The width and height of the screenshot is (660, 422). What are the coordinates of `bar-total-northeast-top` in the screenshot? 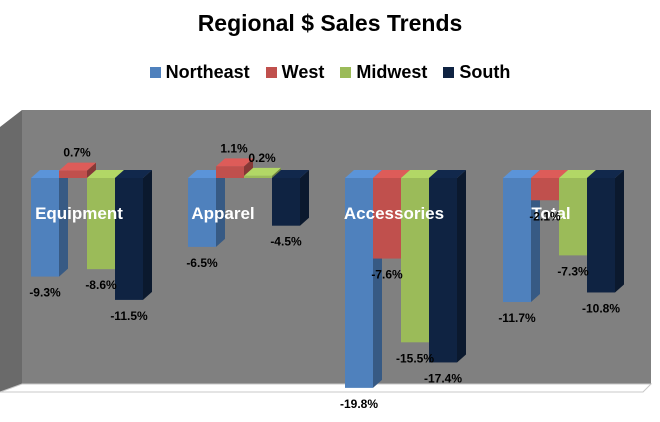 It's located at (521, 174).